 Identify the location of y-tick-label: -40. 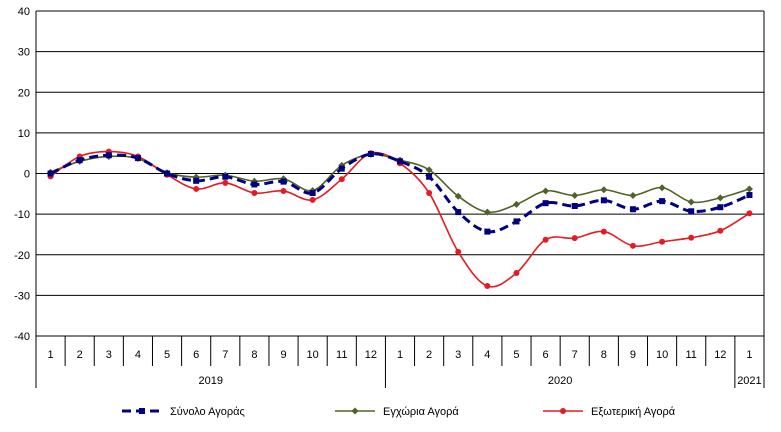
(22, 337).